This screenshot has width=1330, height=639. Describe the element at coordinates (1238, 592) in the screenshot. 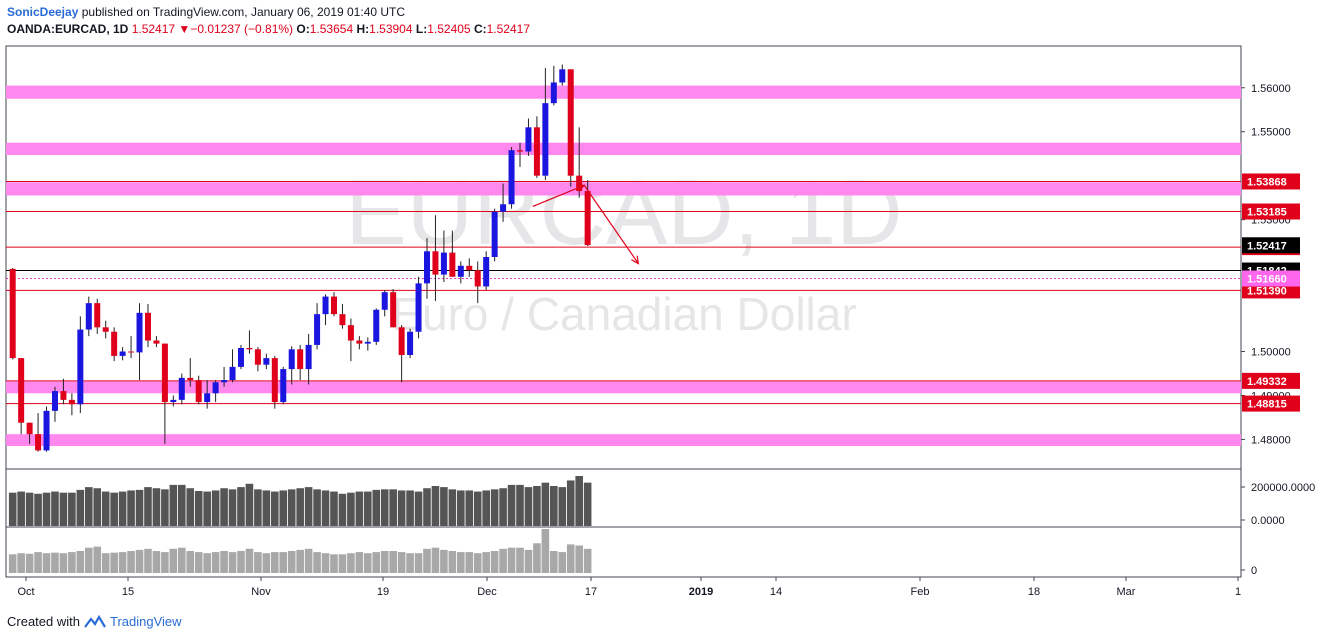

I see `x-tick-label: 1` at that location.